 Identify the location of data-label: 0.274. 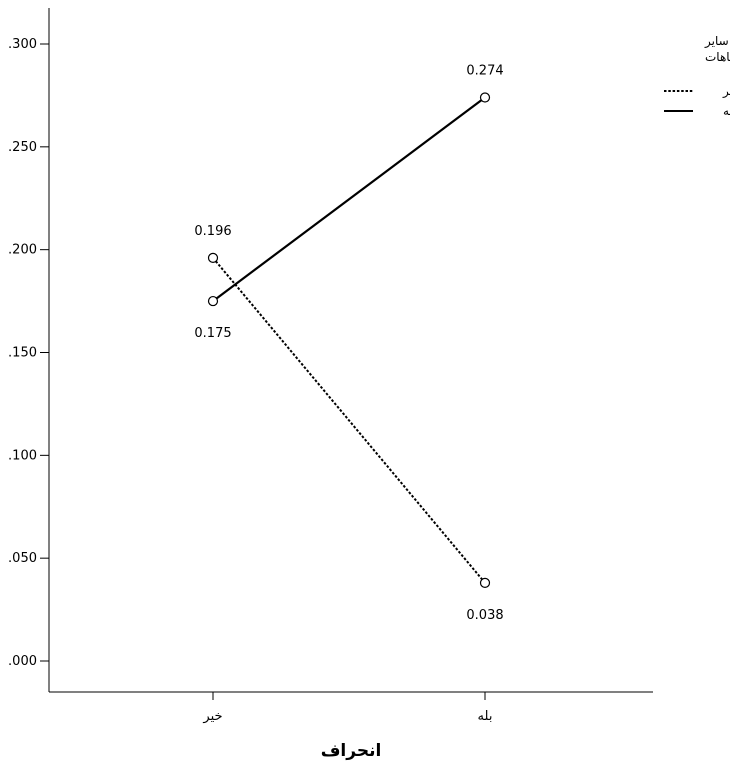
(484, 70).